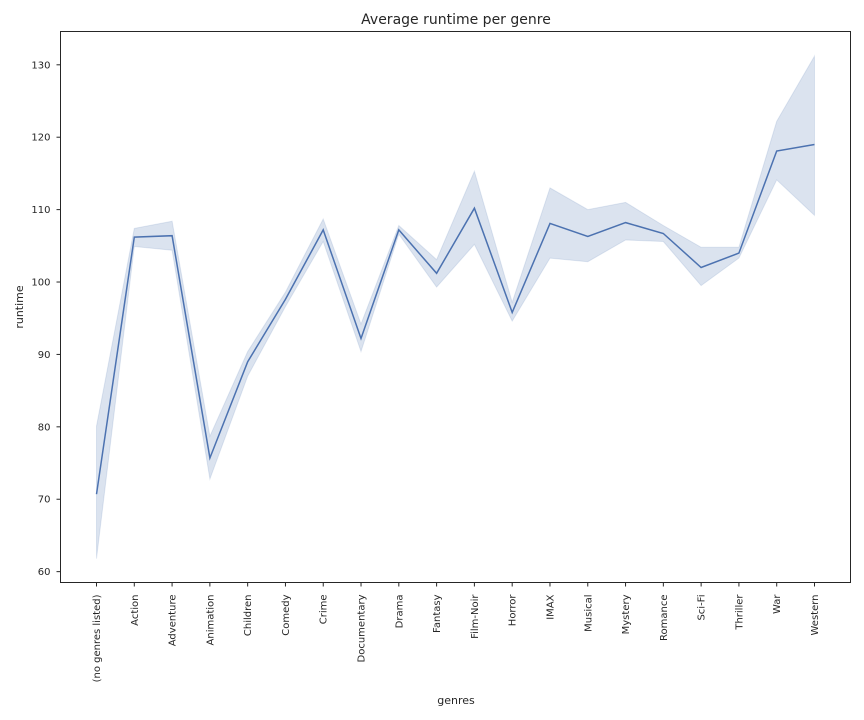  What do you see at coordinates (44, 572) in the screenshot?
I see `y-tick-label: 60` at bounding box center [44, 572].